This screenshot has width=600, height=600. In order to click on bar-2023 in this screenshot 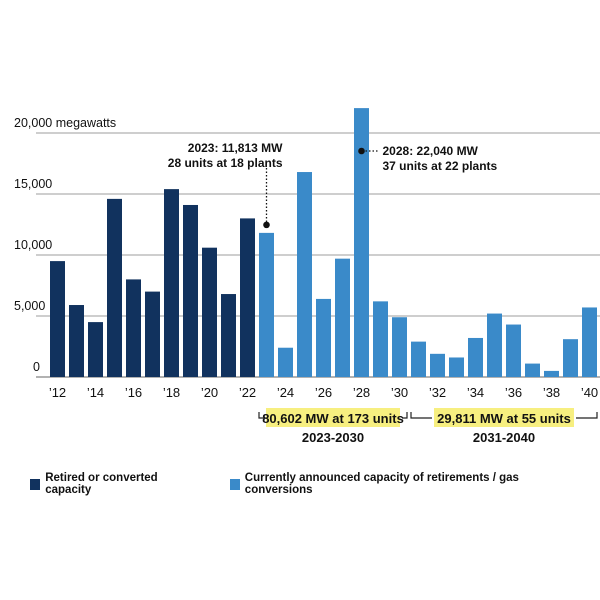, I will do `click(266, 304)`.